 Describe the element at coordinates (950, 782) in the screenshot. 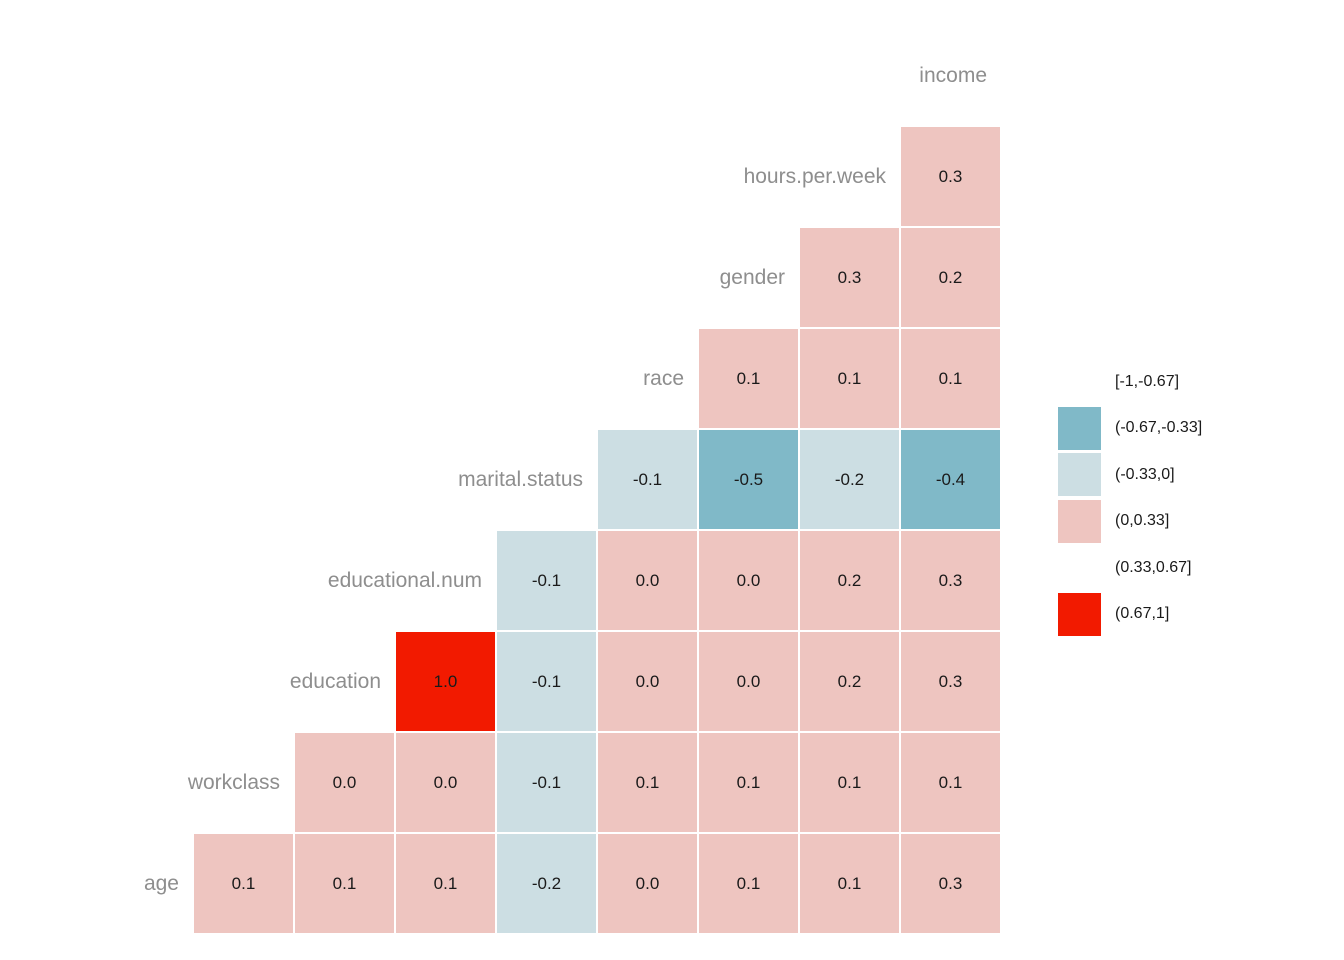

I see `matrix-cell-workclass-x-income: 0.1` at that location.